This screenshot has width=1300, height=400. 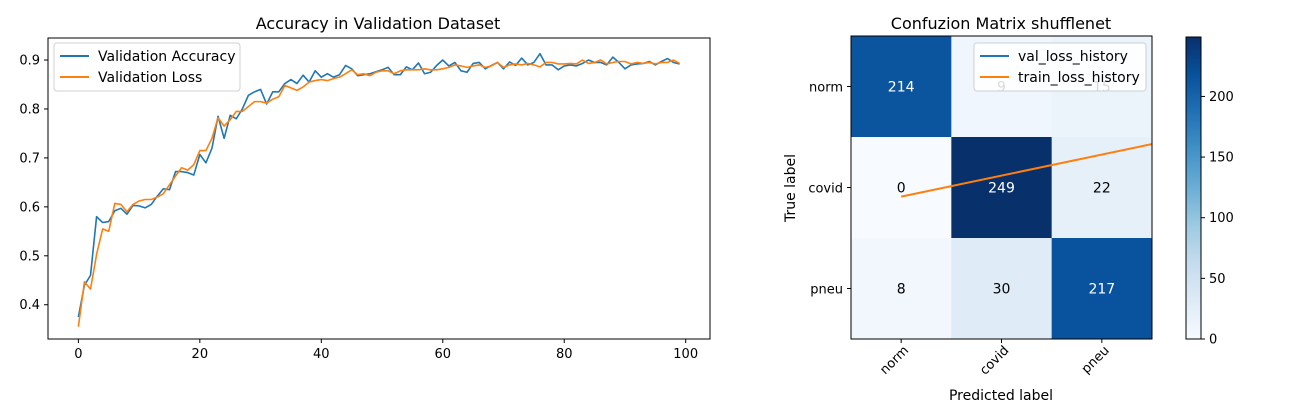 I want to click on confusion-matrix-overlay-line, so click(x=1026, y=170).